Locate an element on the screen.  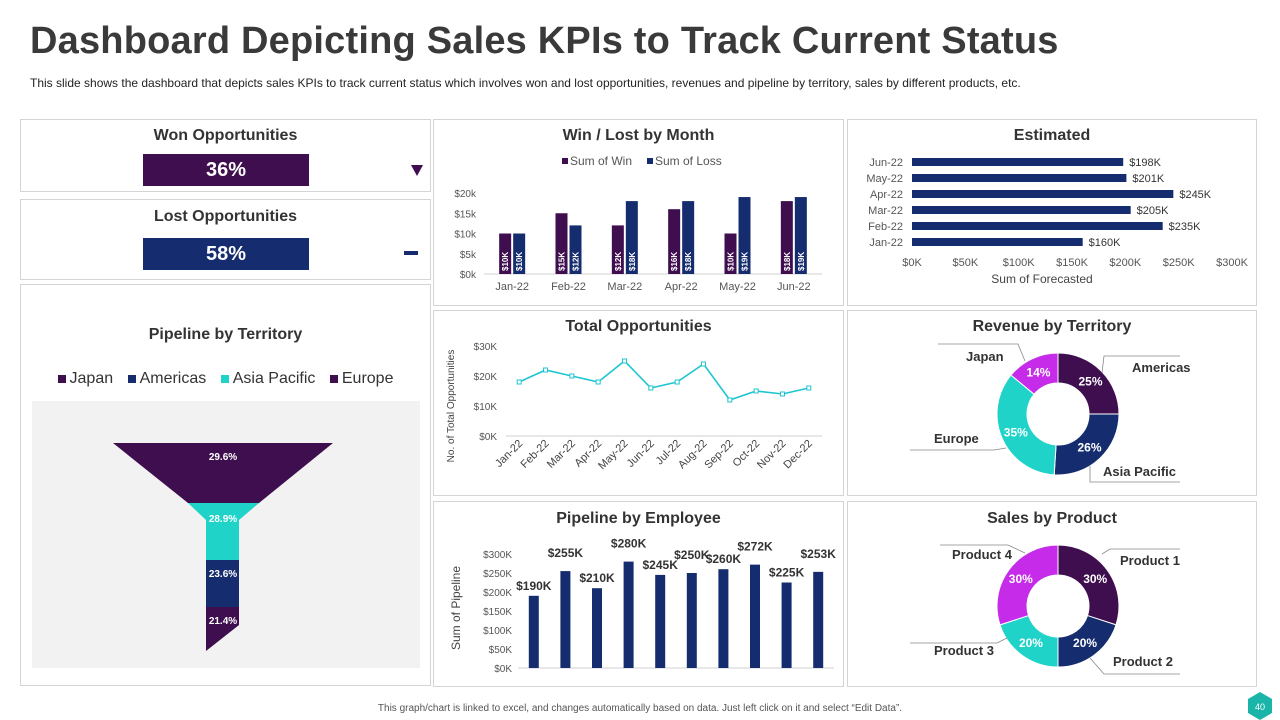
bar-value-label: $160K is located at coordinates (1105, 243).